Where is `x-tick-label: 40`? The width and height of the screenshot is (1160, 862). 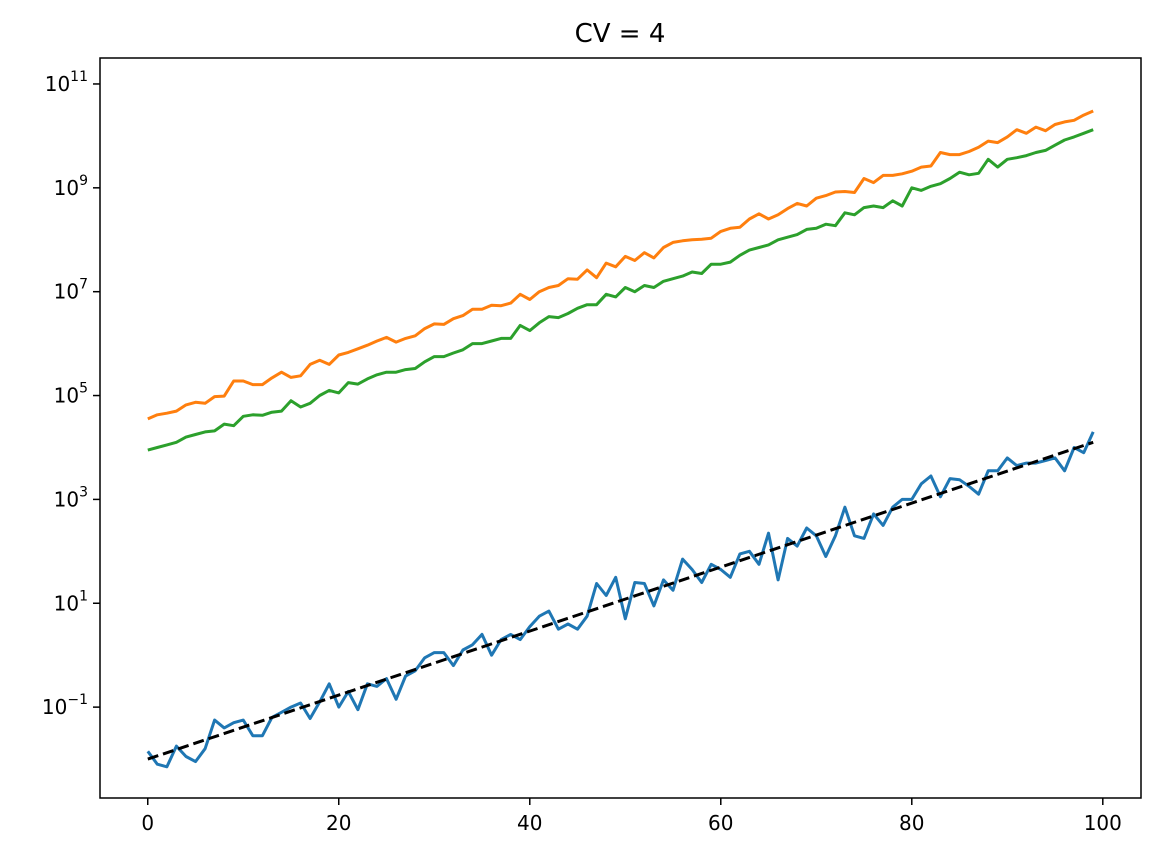
x-tick-label: 40 is located at coordinates (529, 823).